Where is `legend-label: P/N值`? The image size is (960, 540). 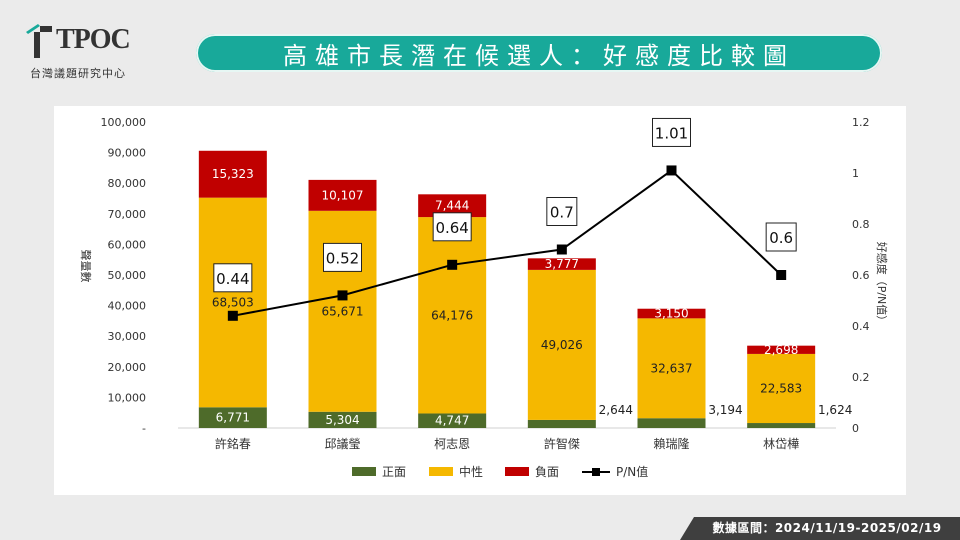 legend-label: P/N值 is located at coordinates (632, 471).